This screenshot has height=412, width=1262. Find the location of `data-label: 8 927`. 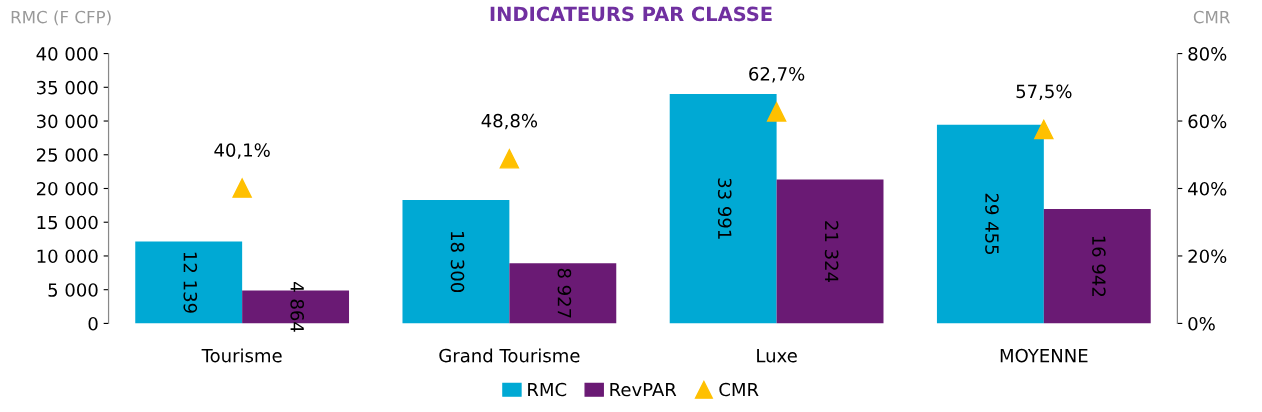

data-label: 8 927 is located at coordinates (564, 293).